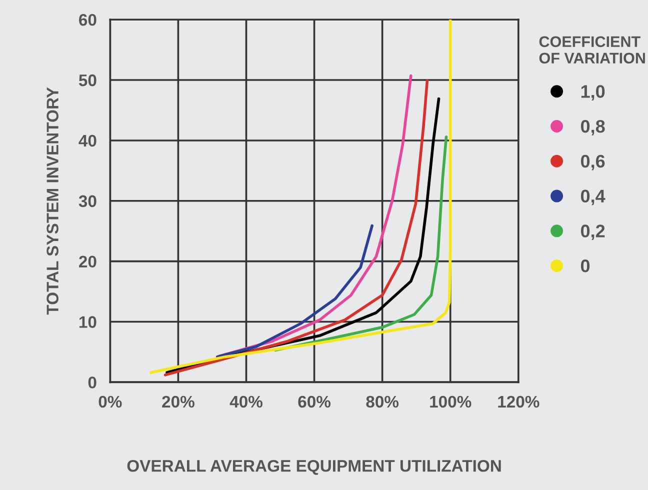 This screenshot has height=490, width=648. I want to click on x-tick-label: 80%, so click(382, 402).